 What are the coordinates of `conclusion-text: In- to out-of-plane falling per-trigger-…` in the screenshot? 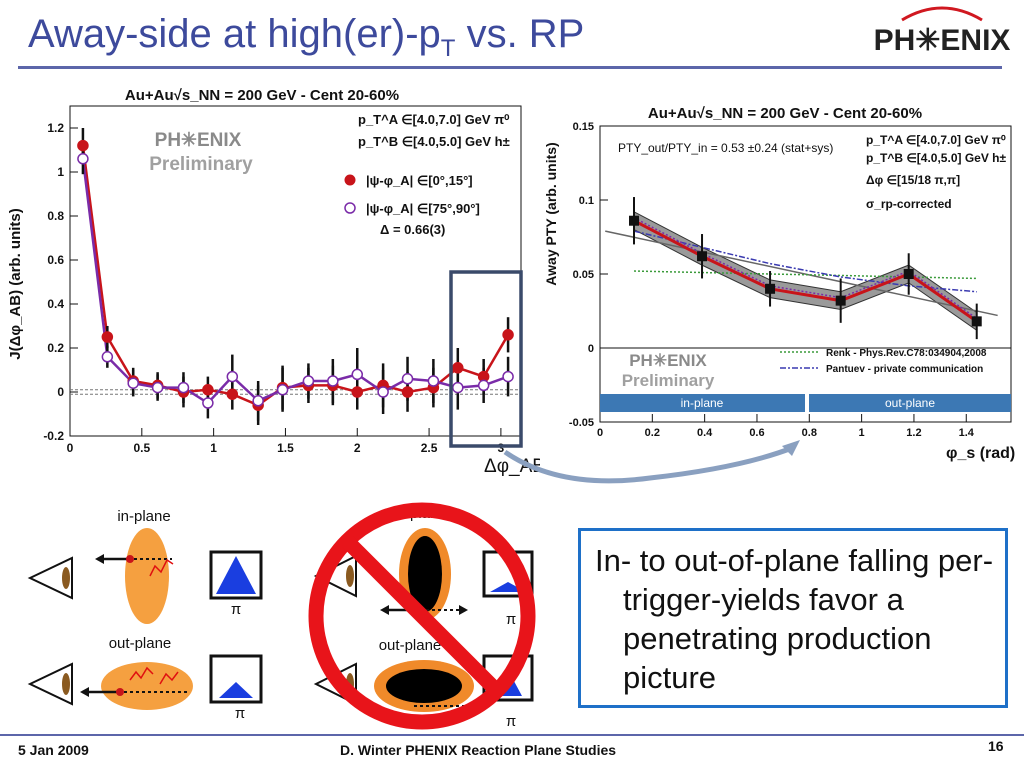 It's located at (794, 619).